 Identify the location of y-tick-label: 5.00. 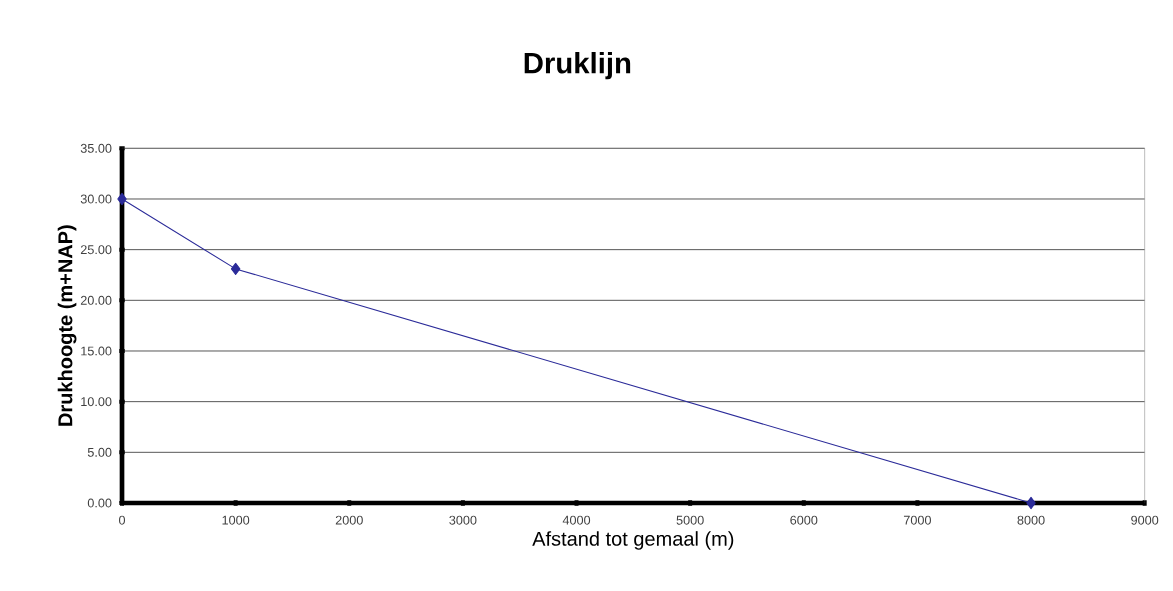
(99, 452).